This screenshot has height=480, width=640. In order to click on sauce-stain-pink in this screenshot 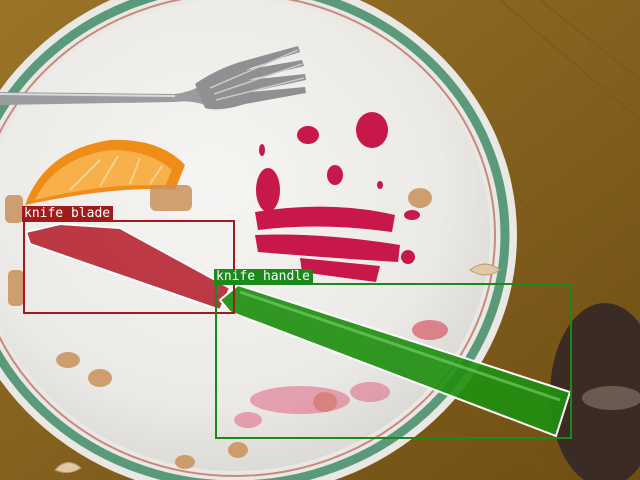, I will do `click(312, 405)`.